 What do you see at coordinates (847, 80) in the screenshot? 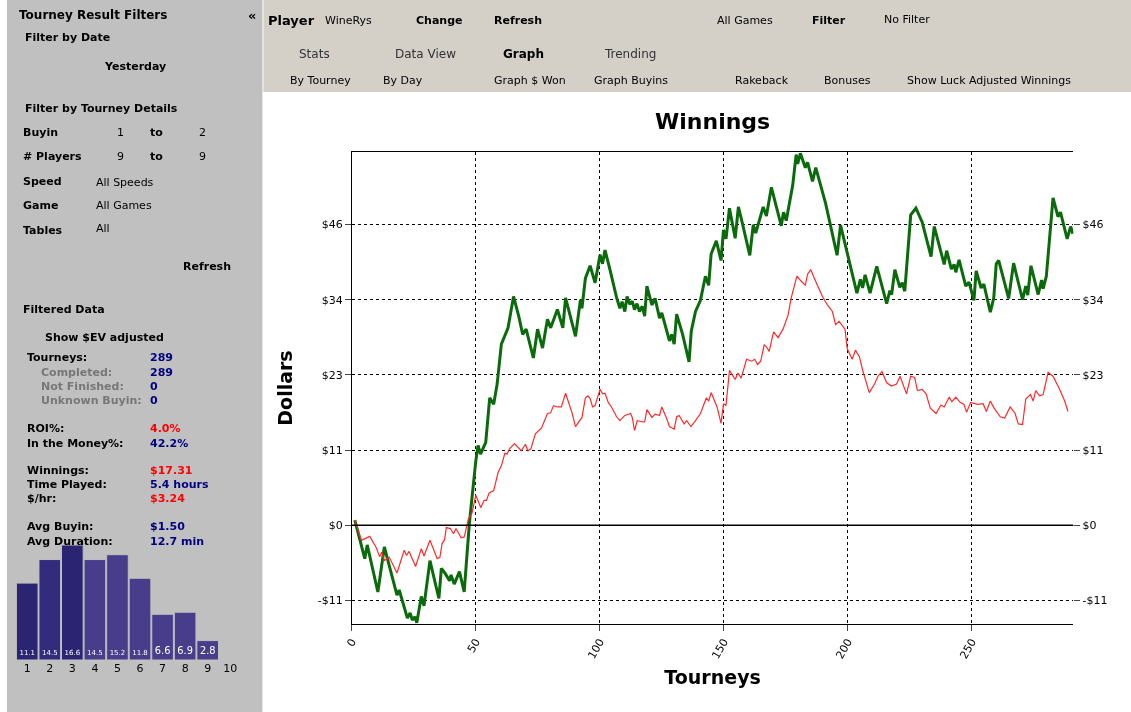
I see `text: Bonuses` at bounding box center [847, 80].